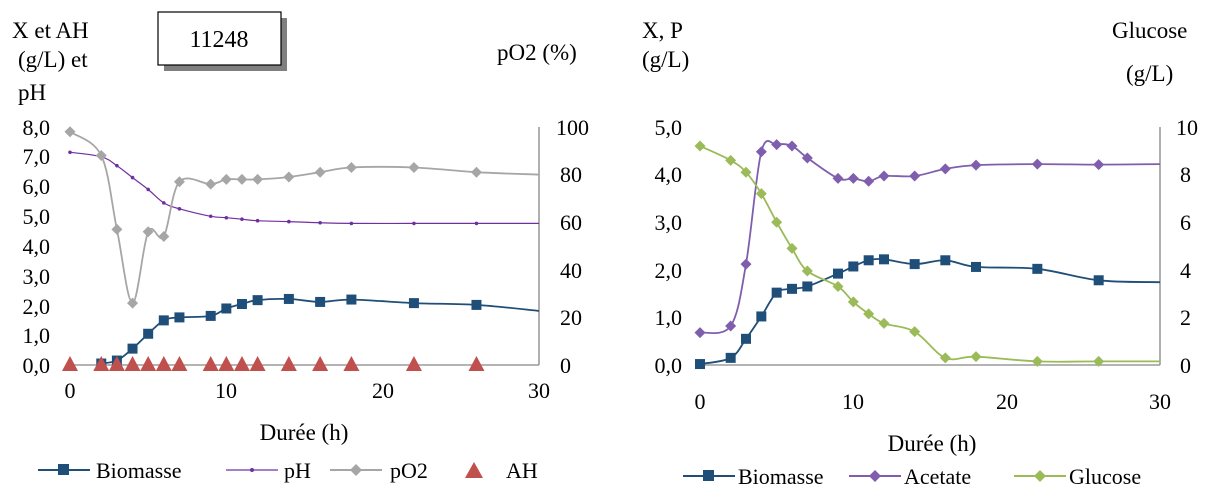 The width and height of the screenshot is (1217, 488). What do you see at coordinates (669, 365) in the screenshot?
I see `right-chart-y-left-tick: 0,0` at bounding box center [669, 365].